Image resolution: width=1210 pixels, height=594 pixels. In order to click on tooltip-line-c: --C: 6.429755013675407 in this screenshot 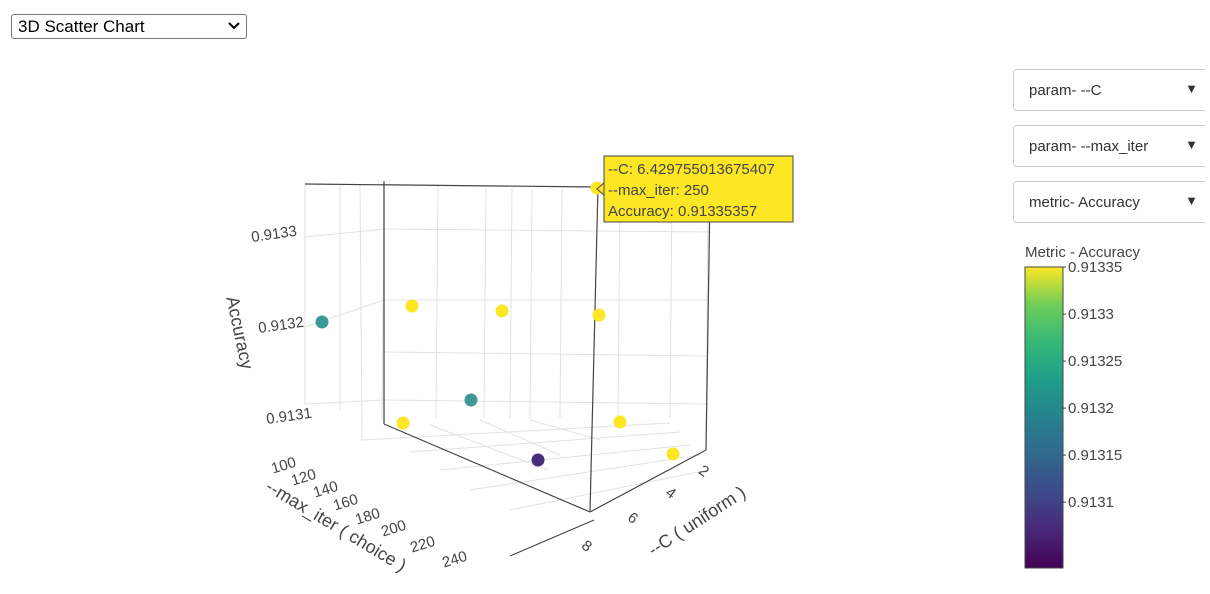, I will do `click(691, 169)`.